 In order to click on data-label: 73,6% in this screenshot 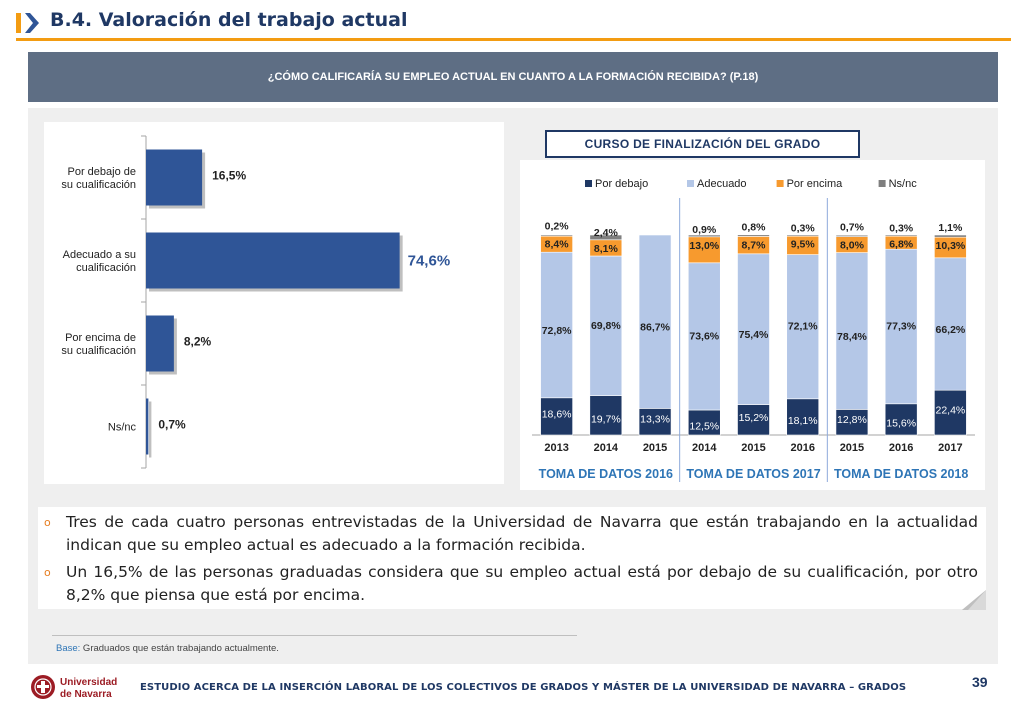, I will do `click(704, 336)`.